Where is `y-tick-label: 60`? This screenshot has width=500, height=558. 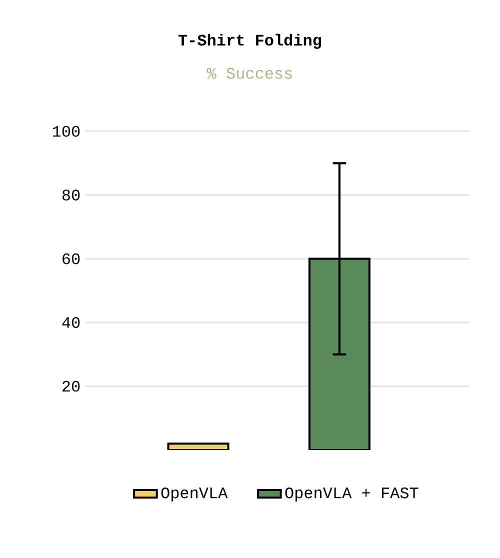
y-tick-label: 60 is located at coordinates (71, 258).